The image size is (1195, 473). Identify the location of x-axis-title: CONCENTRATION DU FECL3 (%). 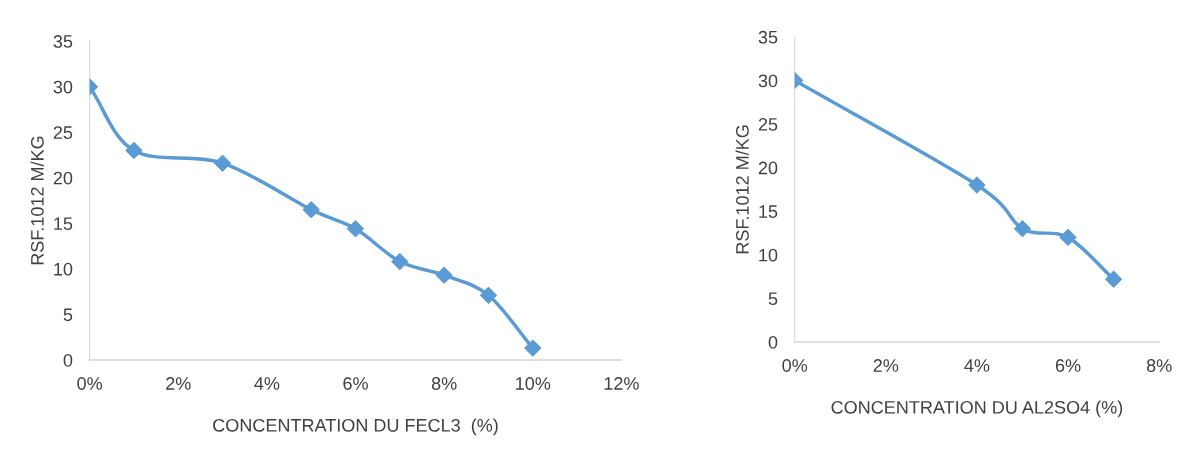
(355, 427).